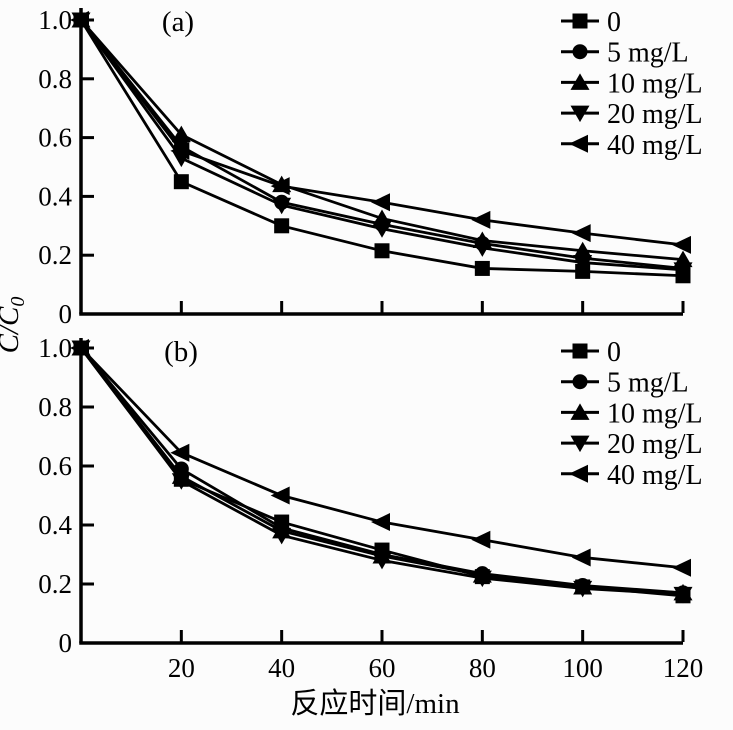  What do you see at coordinates (683, 668) in the screenshot?
I see `x-tick-label: 120` at bounding box center [683, 668].